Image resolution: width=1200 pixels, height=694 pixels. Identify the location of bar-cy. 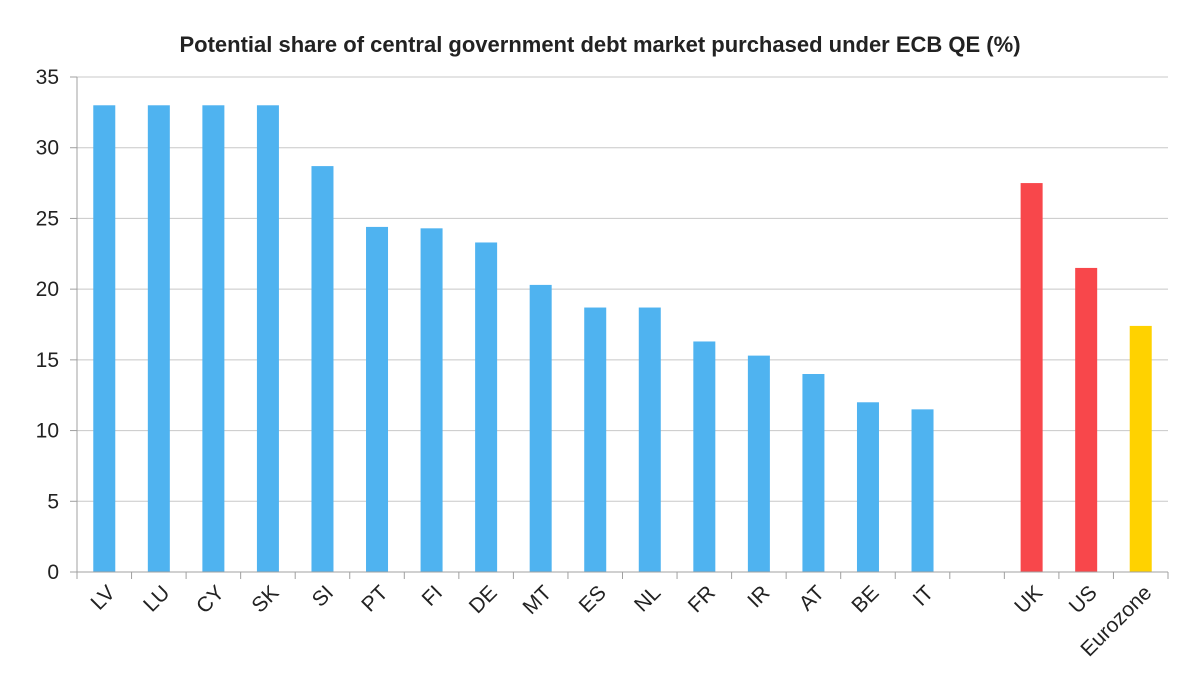
(213, 339).